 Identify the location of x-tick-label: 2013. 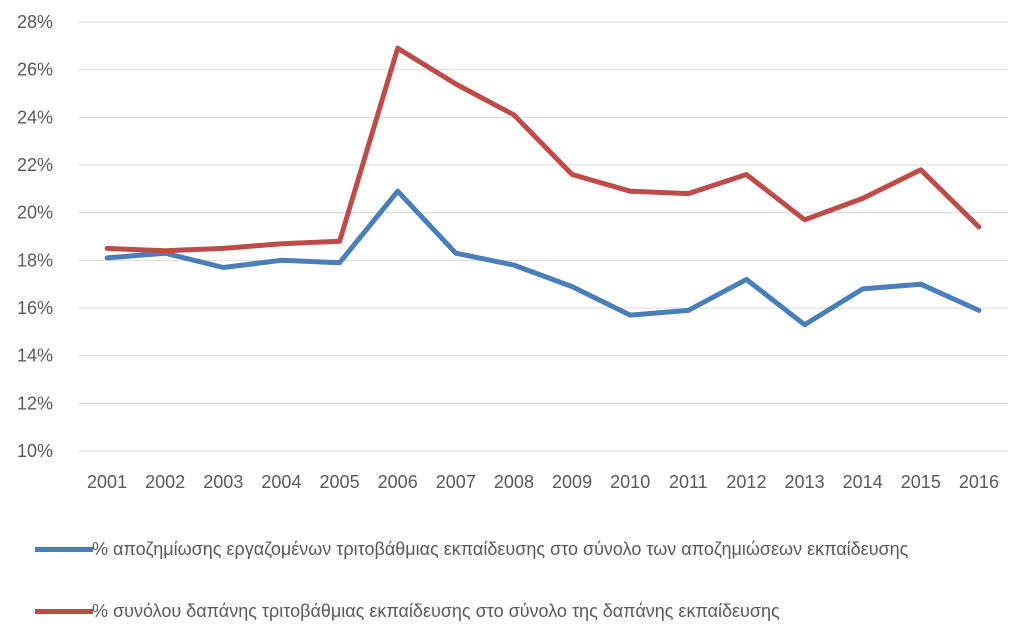
(805, 482).